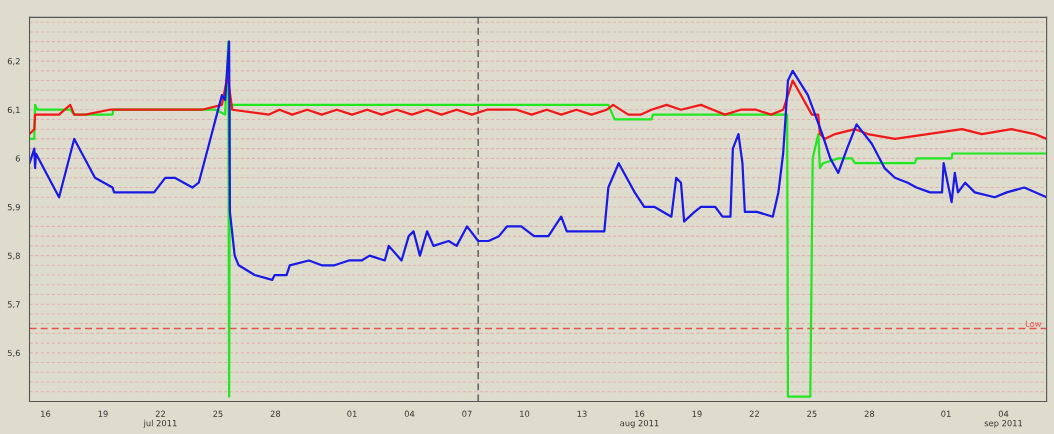 This screenshot has width=1054, height=434. I want to click on y-tick-label: 5,8, so click(13, 256).